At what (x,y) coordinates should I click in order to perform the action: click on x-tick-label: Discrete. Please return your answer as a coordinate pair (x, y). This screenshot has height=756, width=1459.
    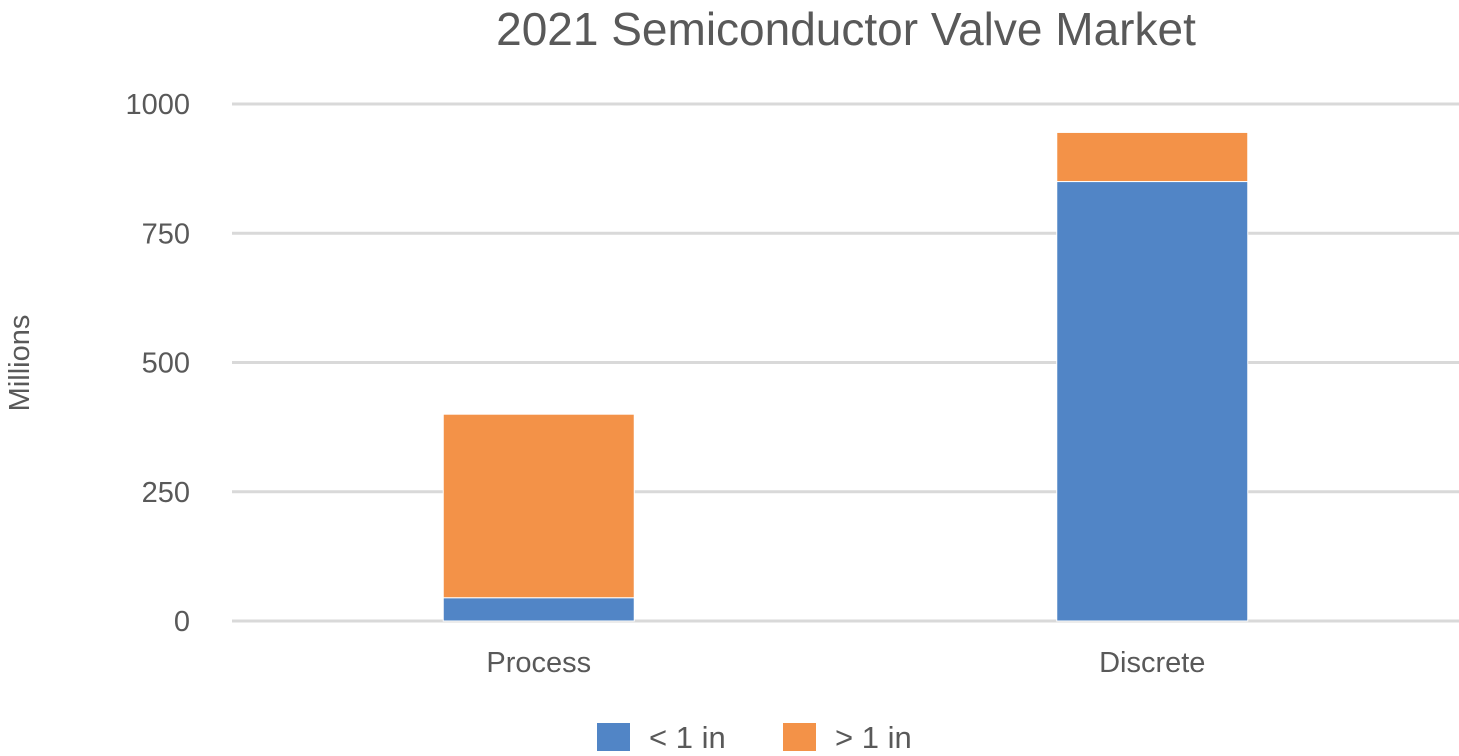
    Looking at the image, I should click on (1152, 663).